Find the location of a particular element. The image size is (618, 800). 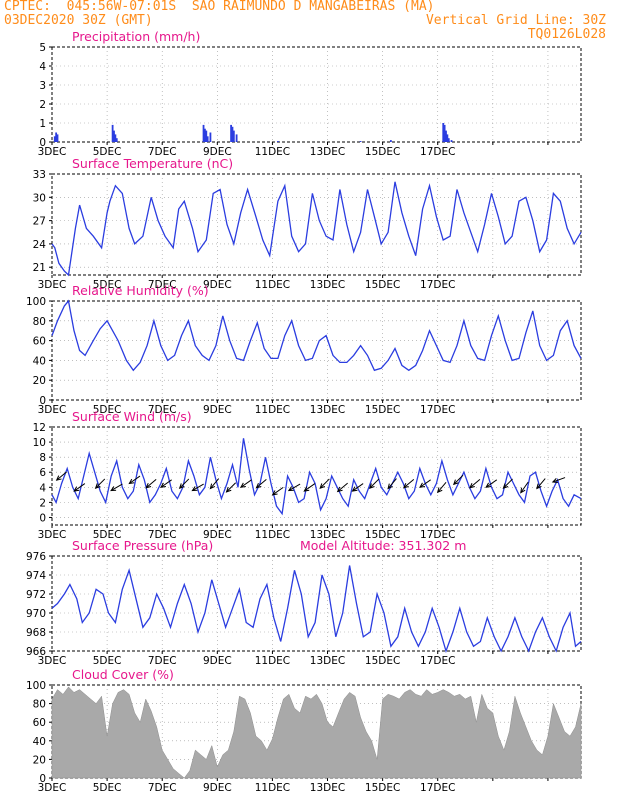

ytick-label: 40 is located at coordinates (39, 361).